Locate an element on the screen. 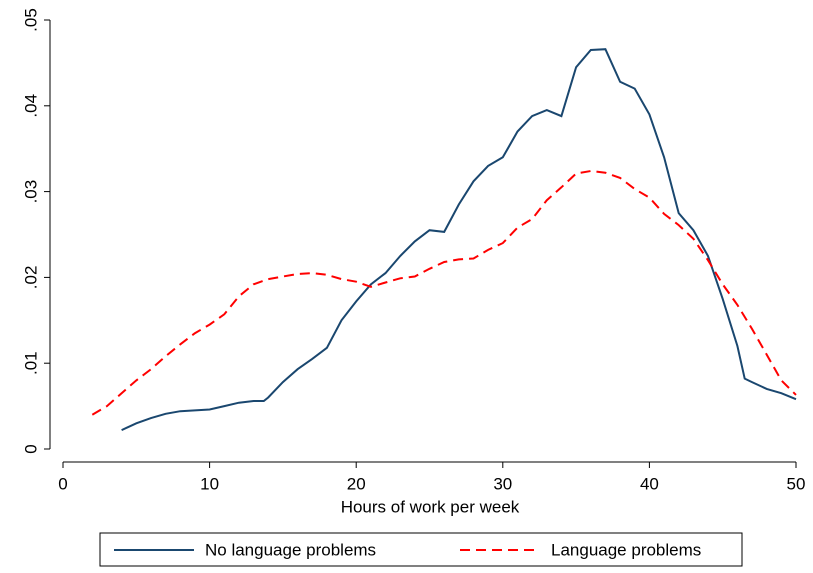 The width and height of the screenshot is (813, 573). x-tick-label: 40 is located at coordinates (649, 483).